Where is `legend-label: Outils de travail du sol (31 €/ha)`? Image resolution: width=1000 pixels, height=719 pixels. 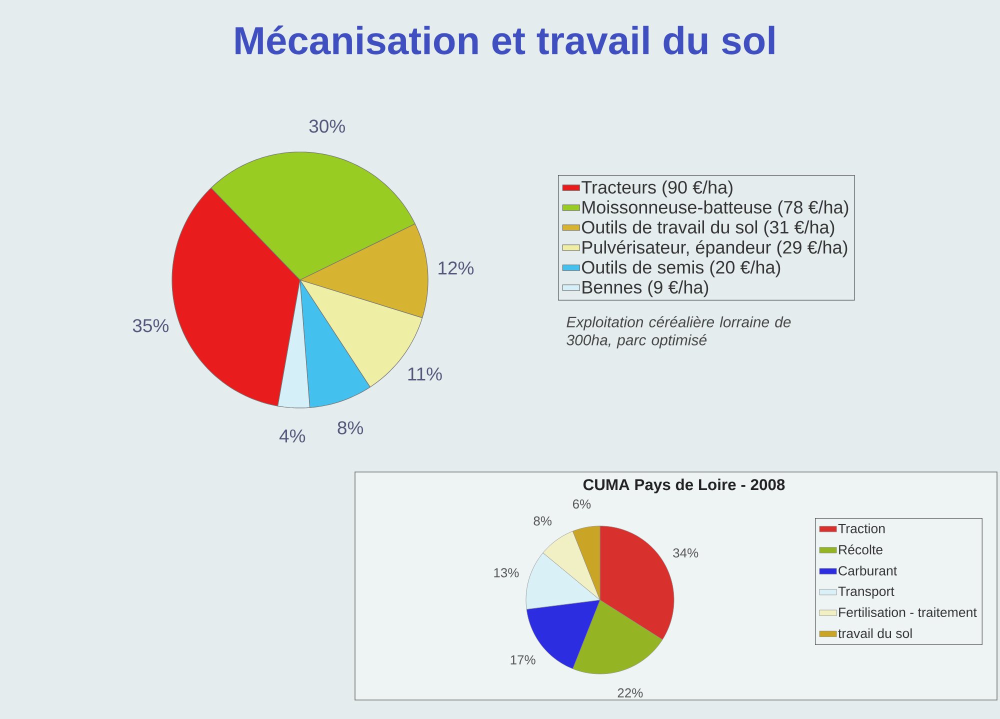 legend-label: Outils de travail du sol (31 €/ha) is located at coordinates (708, 229).